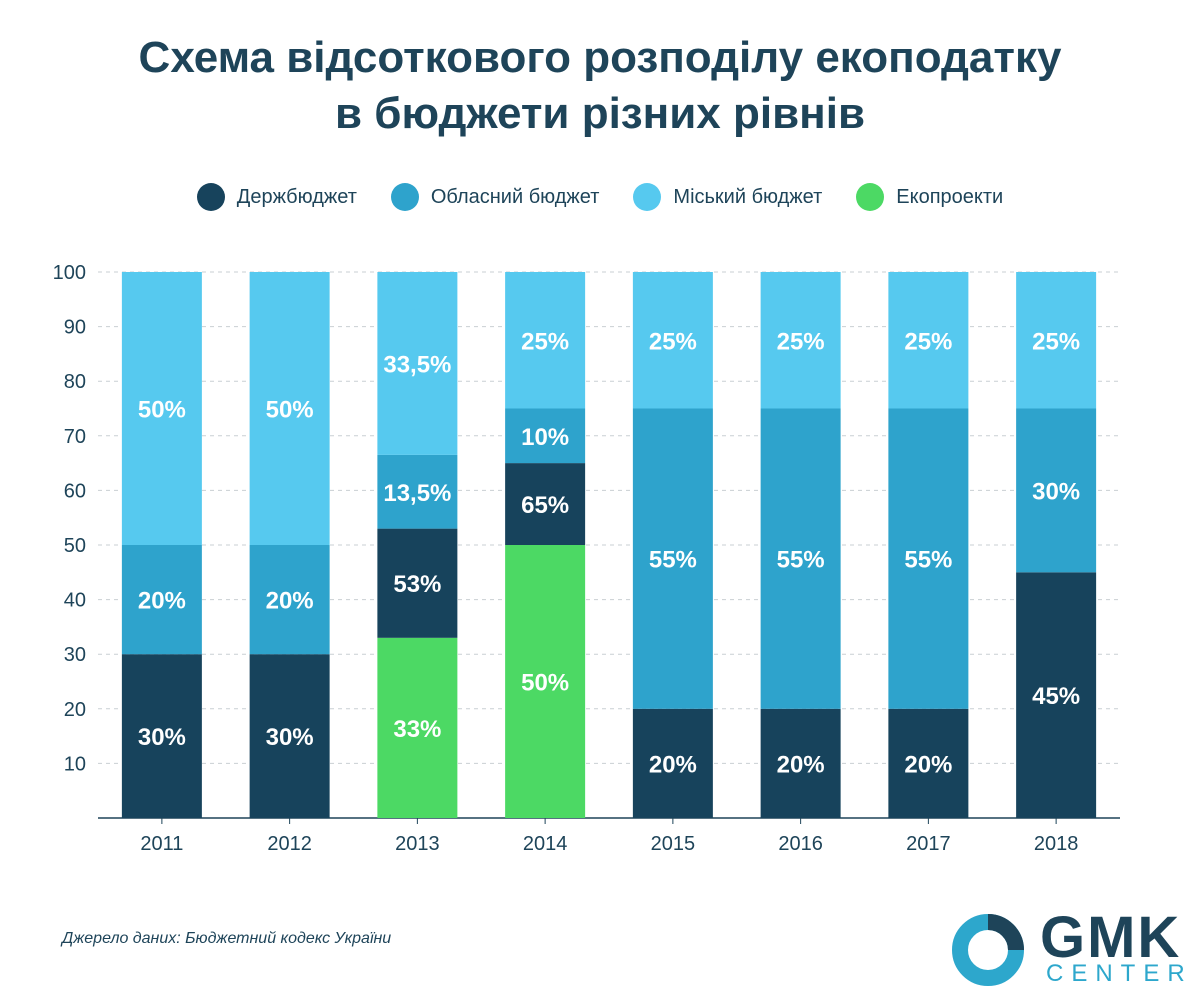 The image size is (1200, 1008). What do you see at coordinates (950, 196) in the screenshot?
I see `legend-label-ekoproekty: Екопроекти` at bounding box center [950, 196].